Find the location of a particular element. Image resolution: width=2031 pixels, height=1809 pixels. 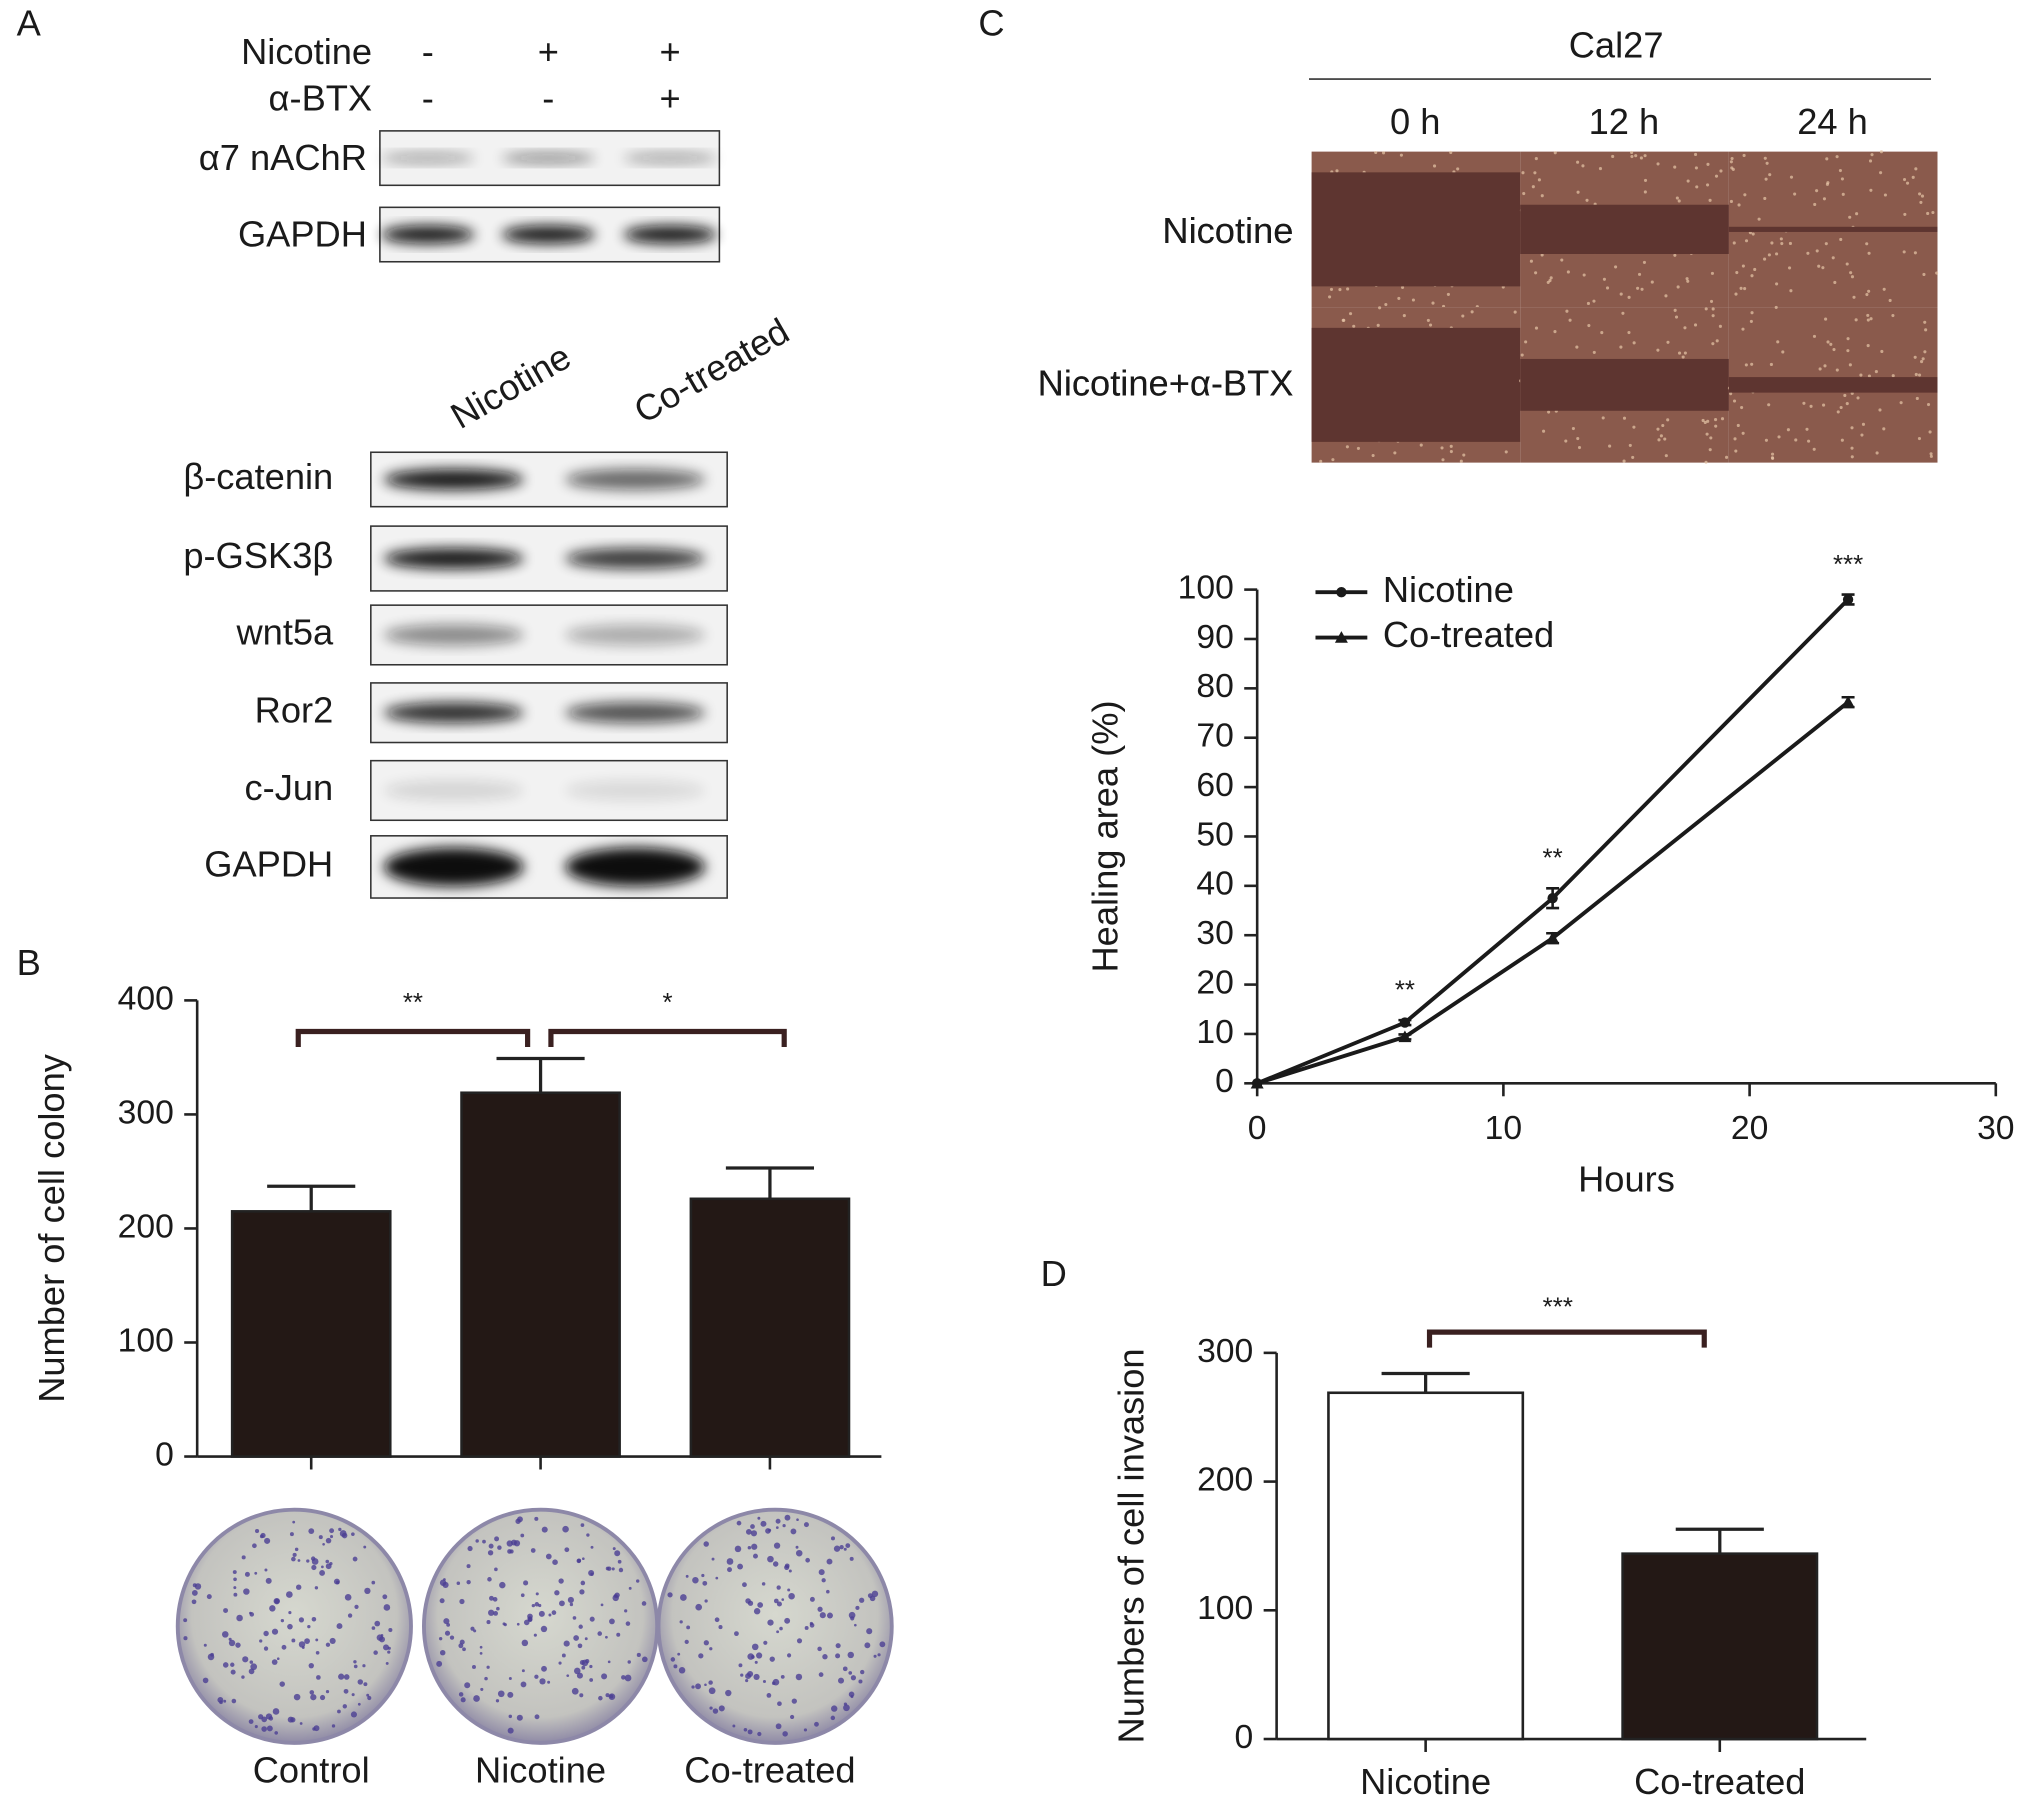

significance-bracket is located at coordinates (413, 1038).